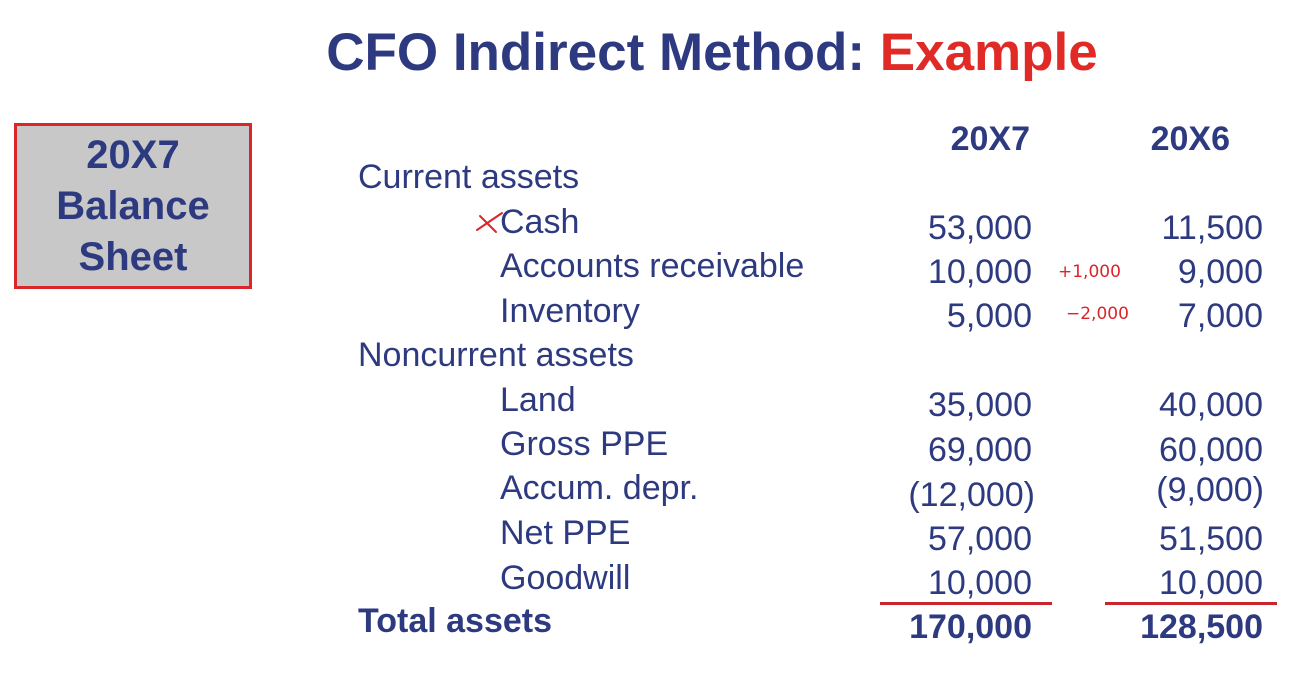 This screenshot has width=1304, height=680. What do you see at coordinates (455, 621) in the screenshot?
I see `row-label-total-assets: Total assets` at bounding box center [455, 621].